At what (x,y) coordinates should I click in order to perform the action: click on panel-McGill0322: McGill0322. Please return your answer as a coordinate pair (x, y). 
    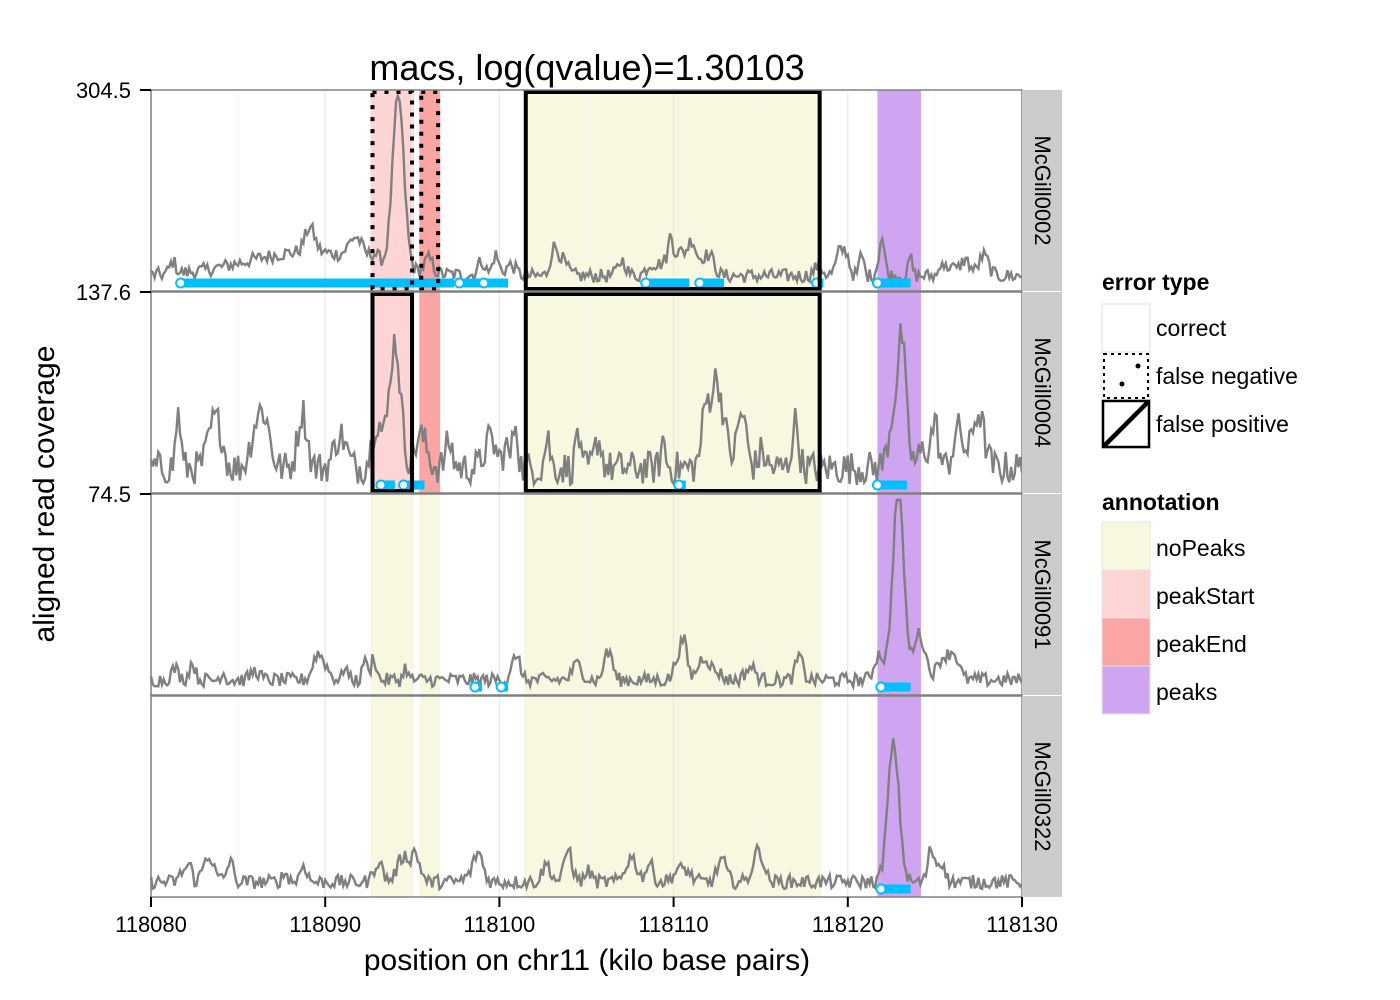
    Looking at the image, I should click on (605, 796).